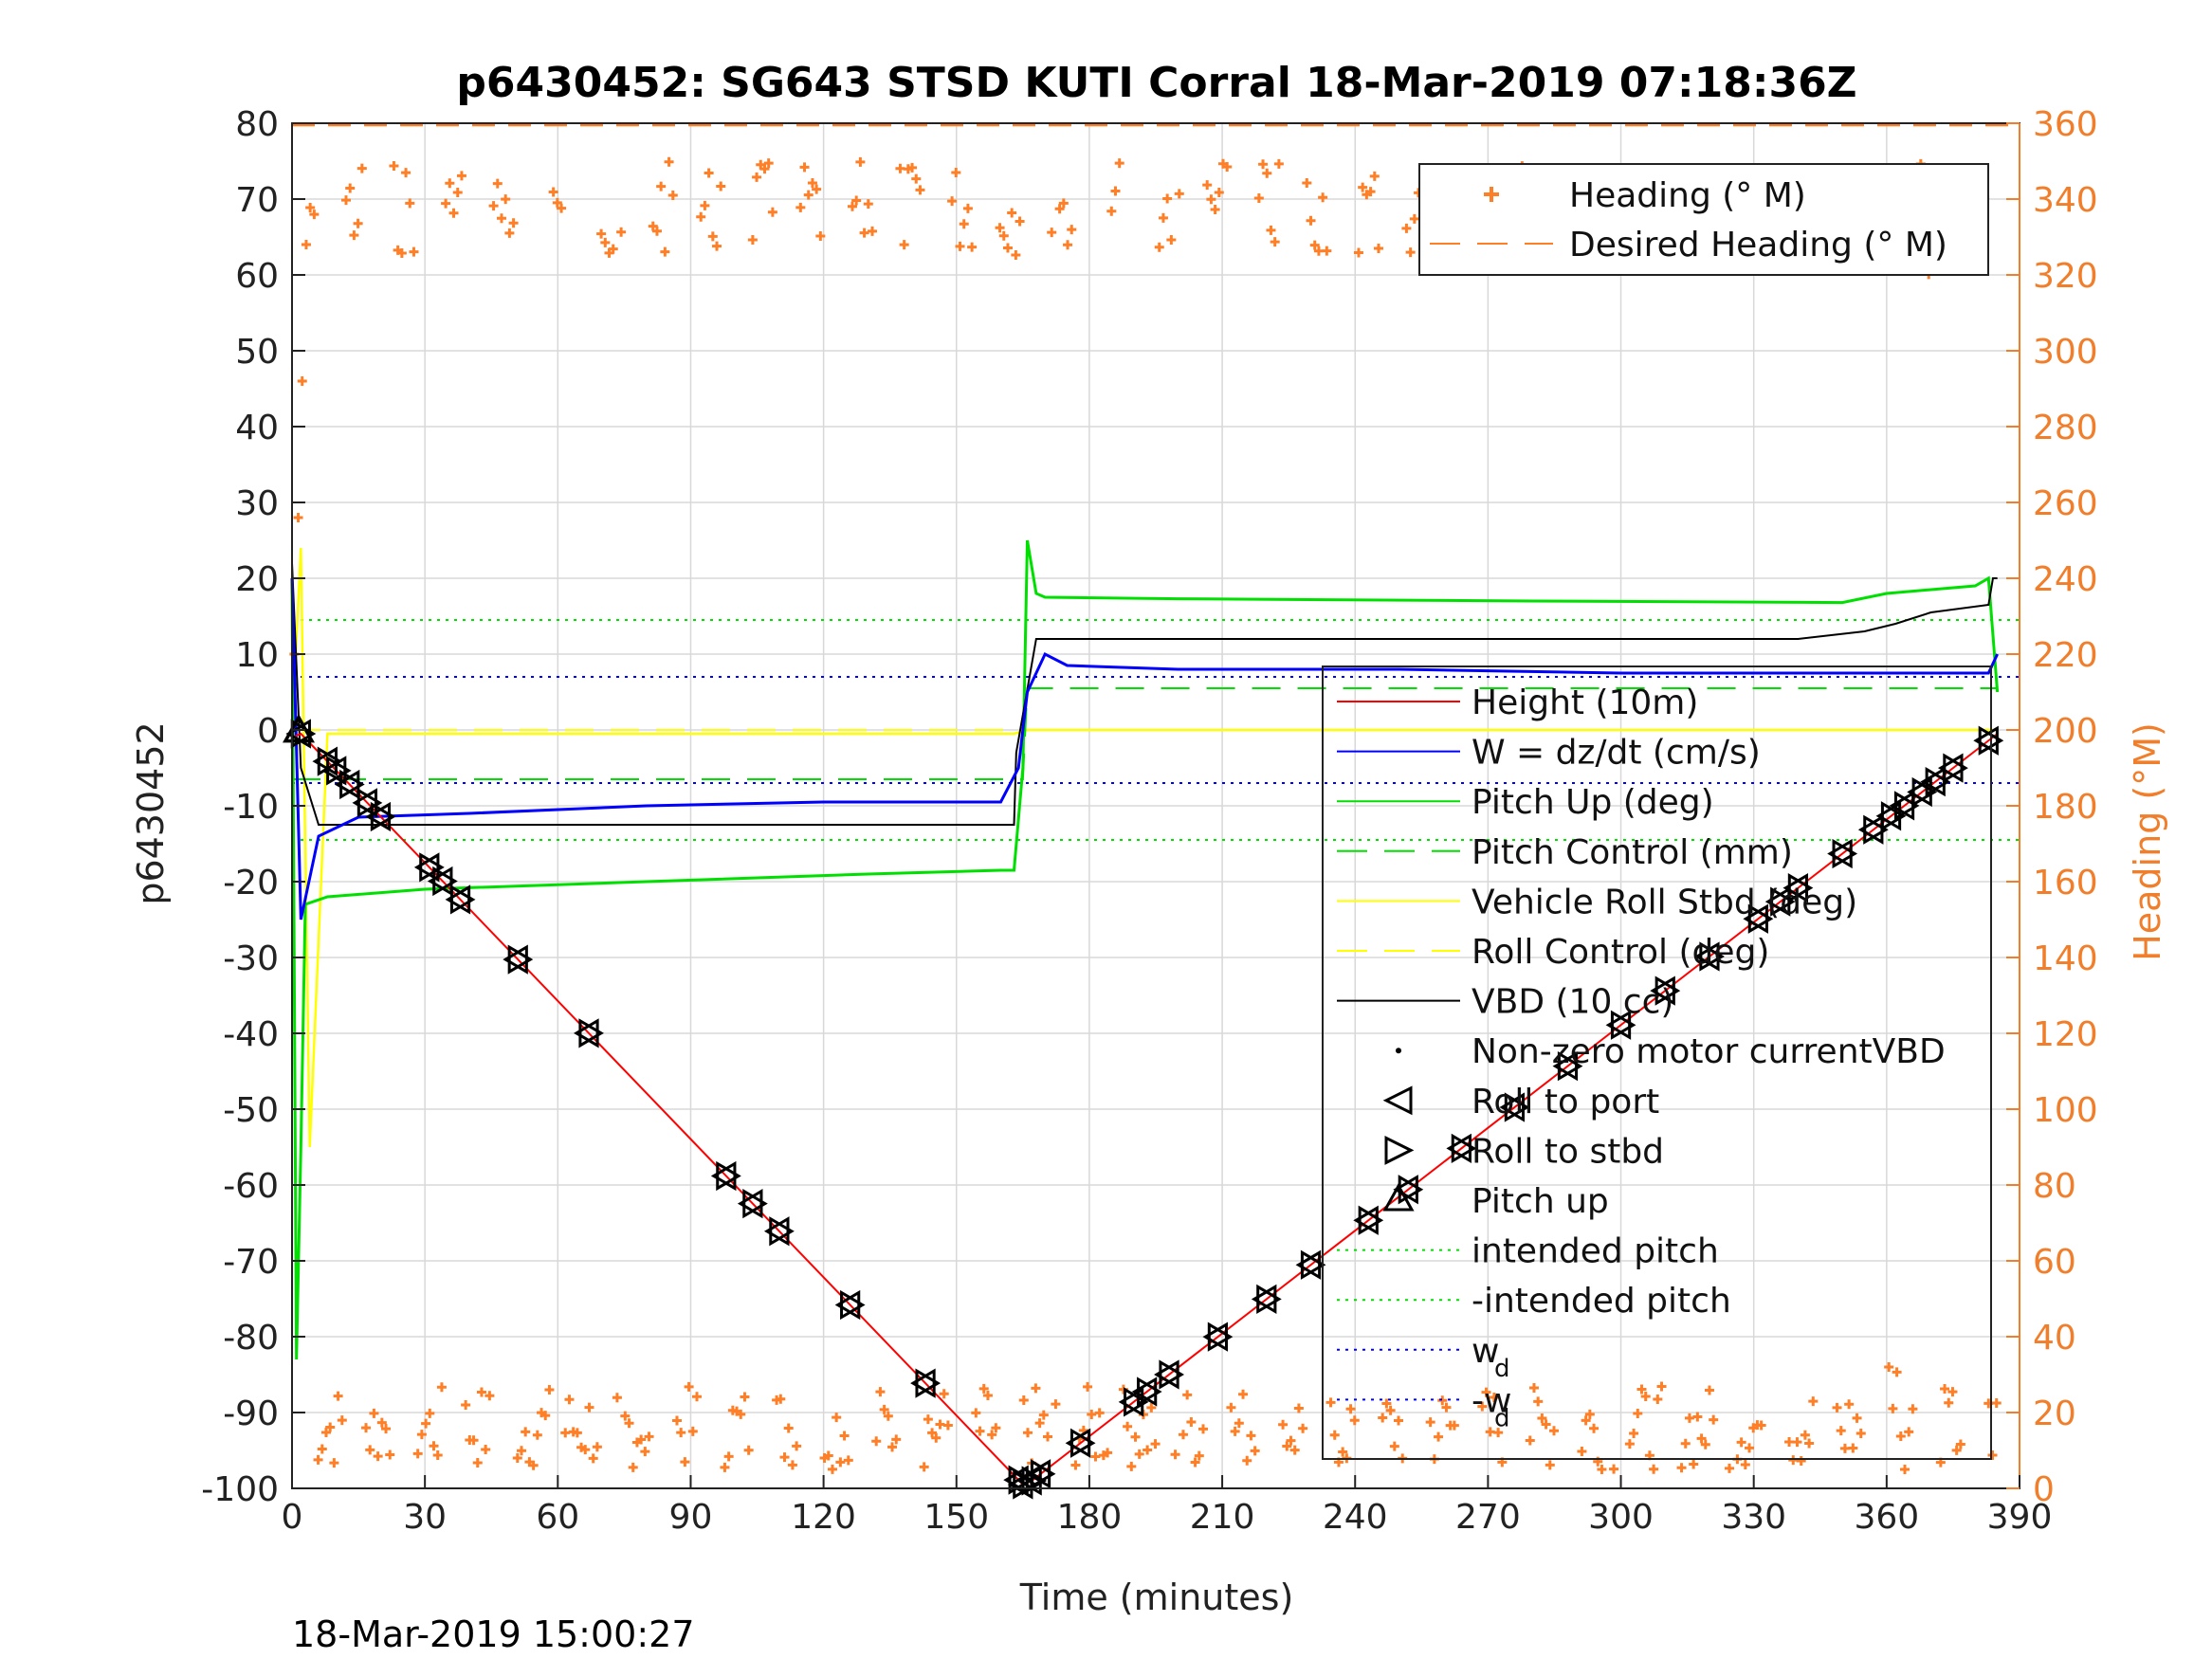  Describe the element at coordinates (2054, 1414) in the screenshot. I see `y2-tick-label: 20` at that location.